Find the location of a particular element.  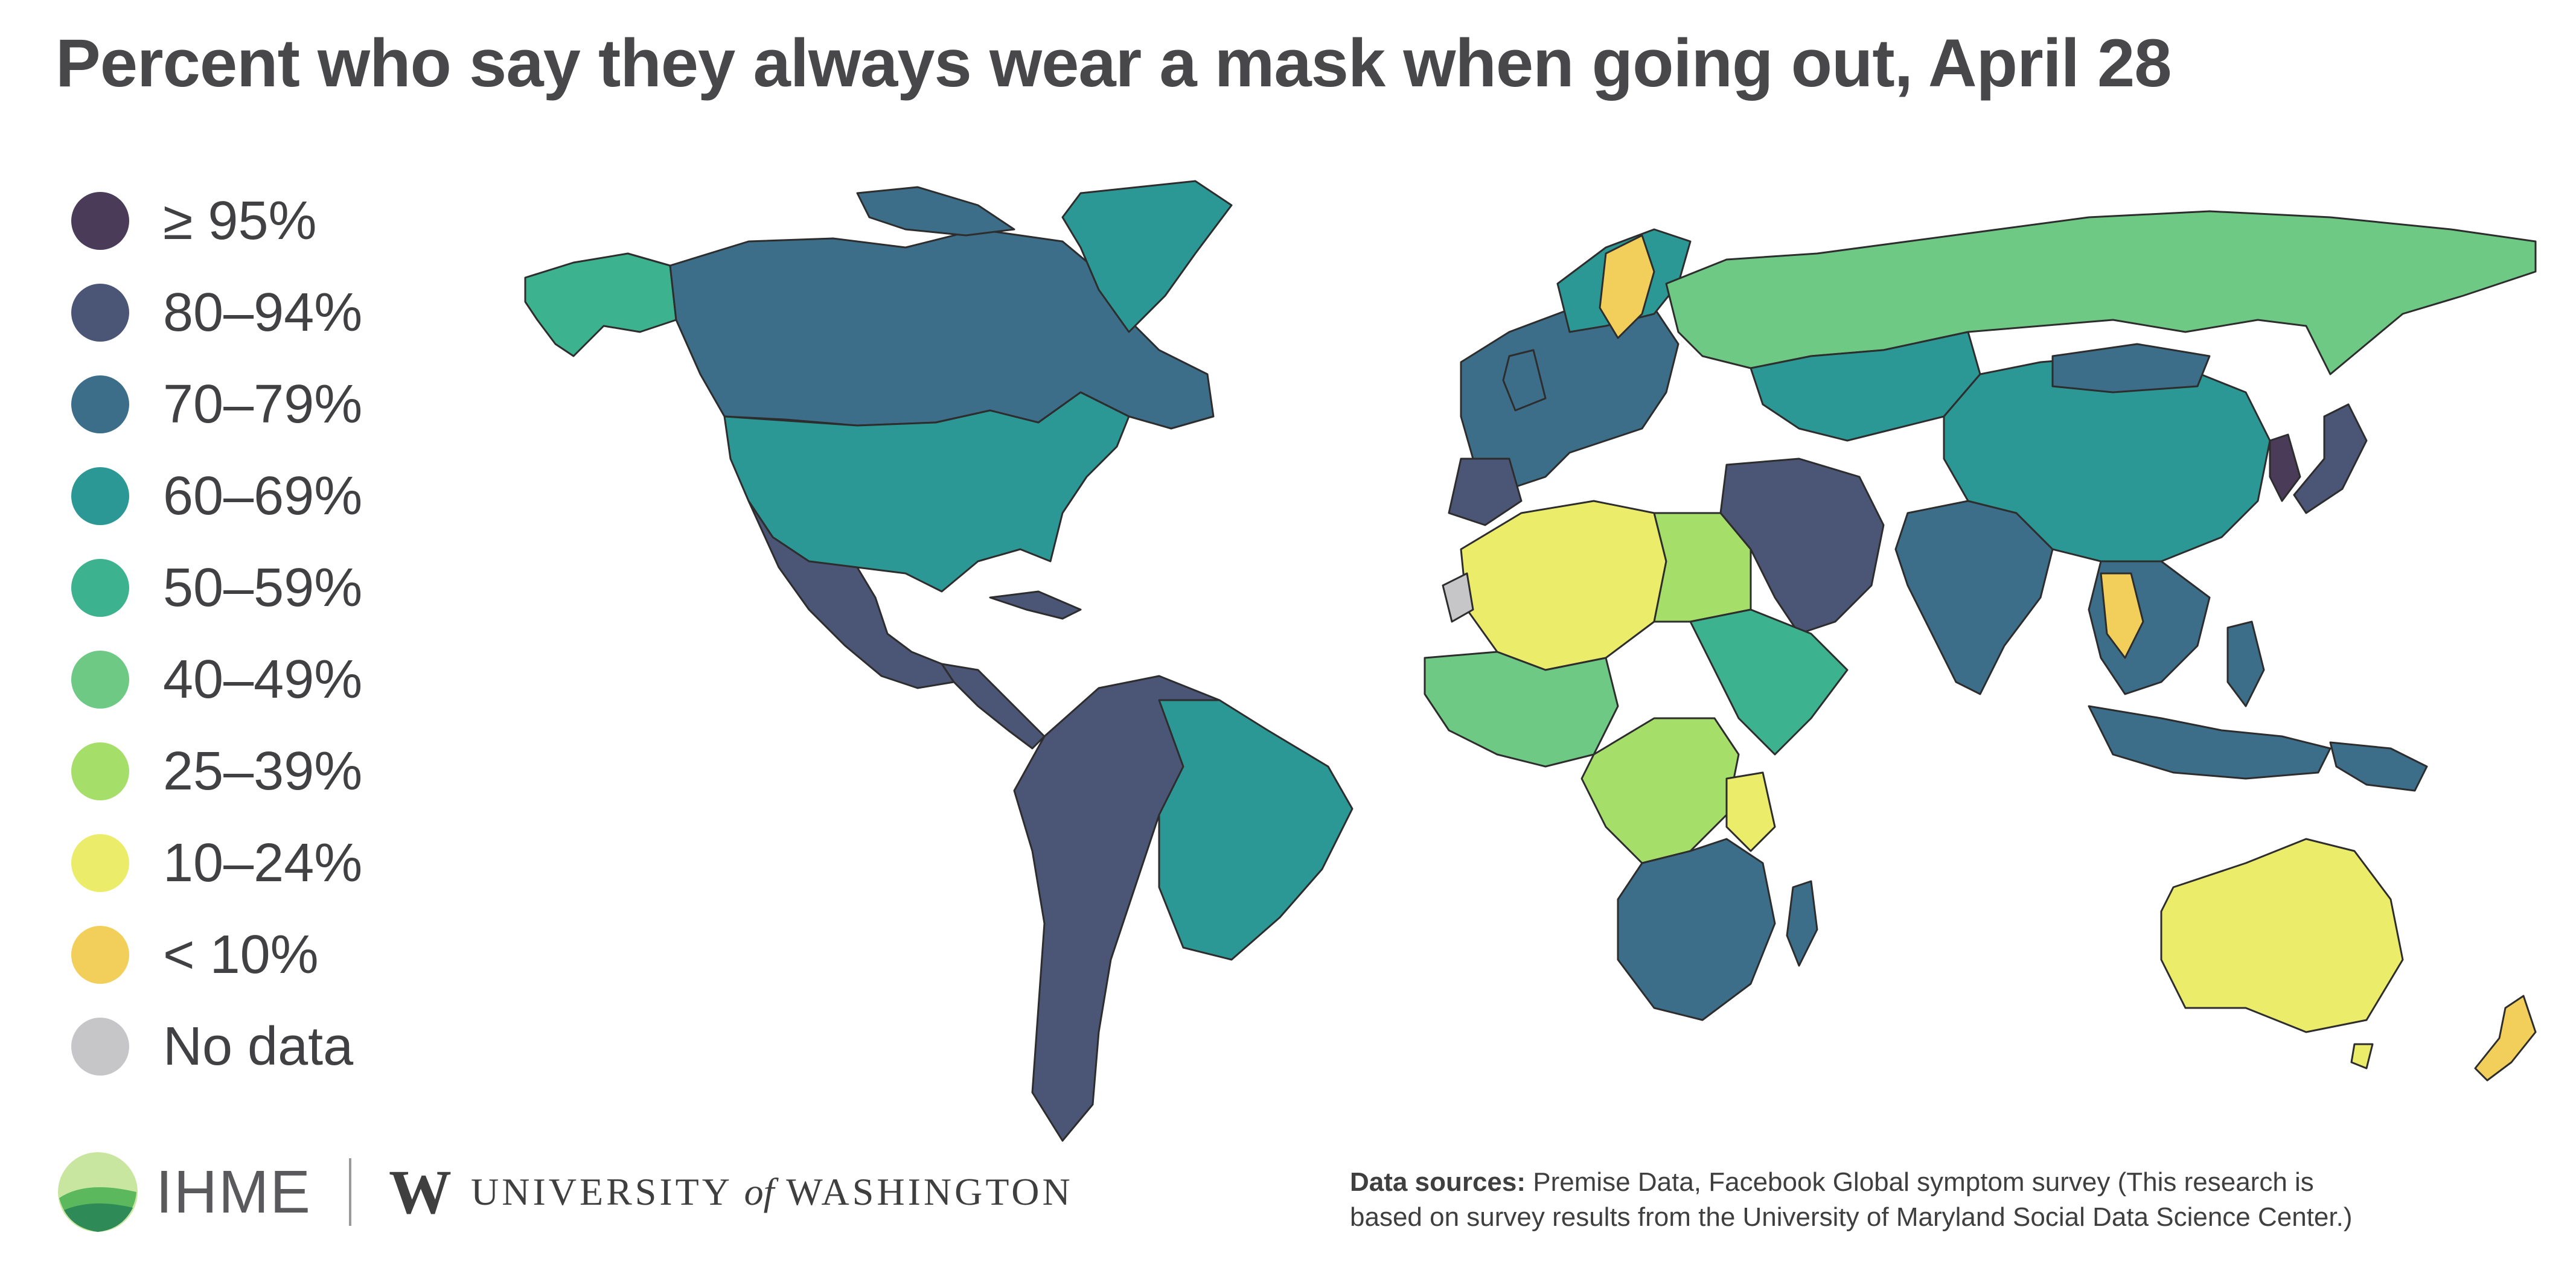

legend-label: No data is located at coordinates (258, 1046).